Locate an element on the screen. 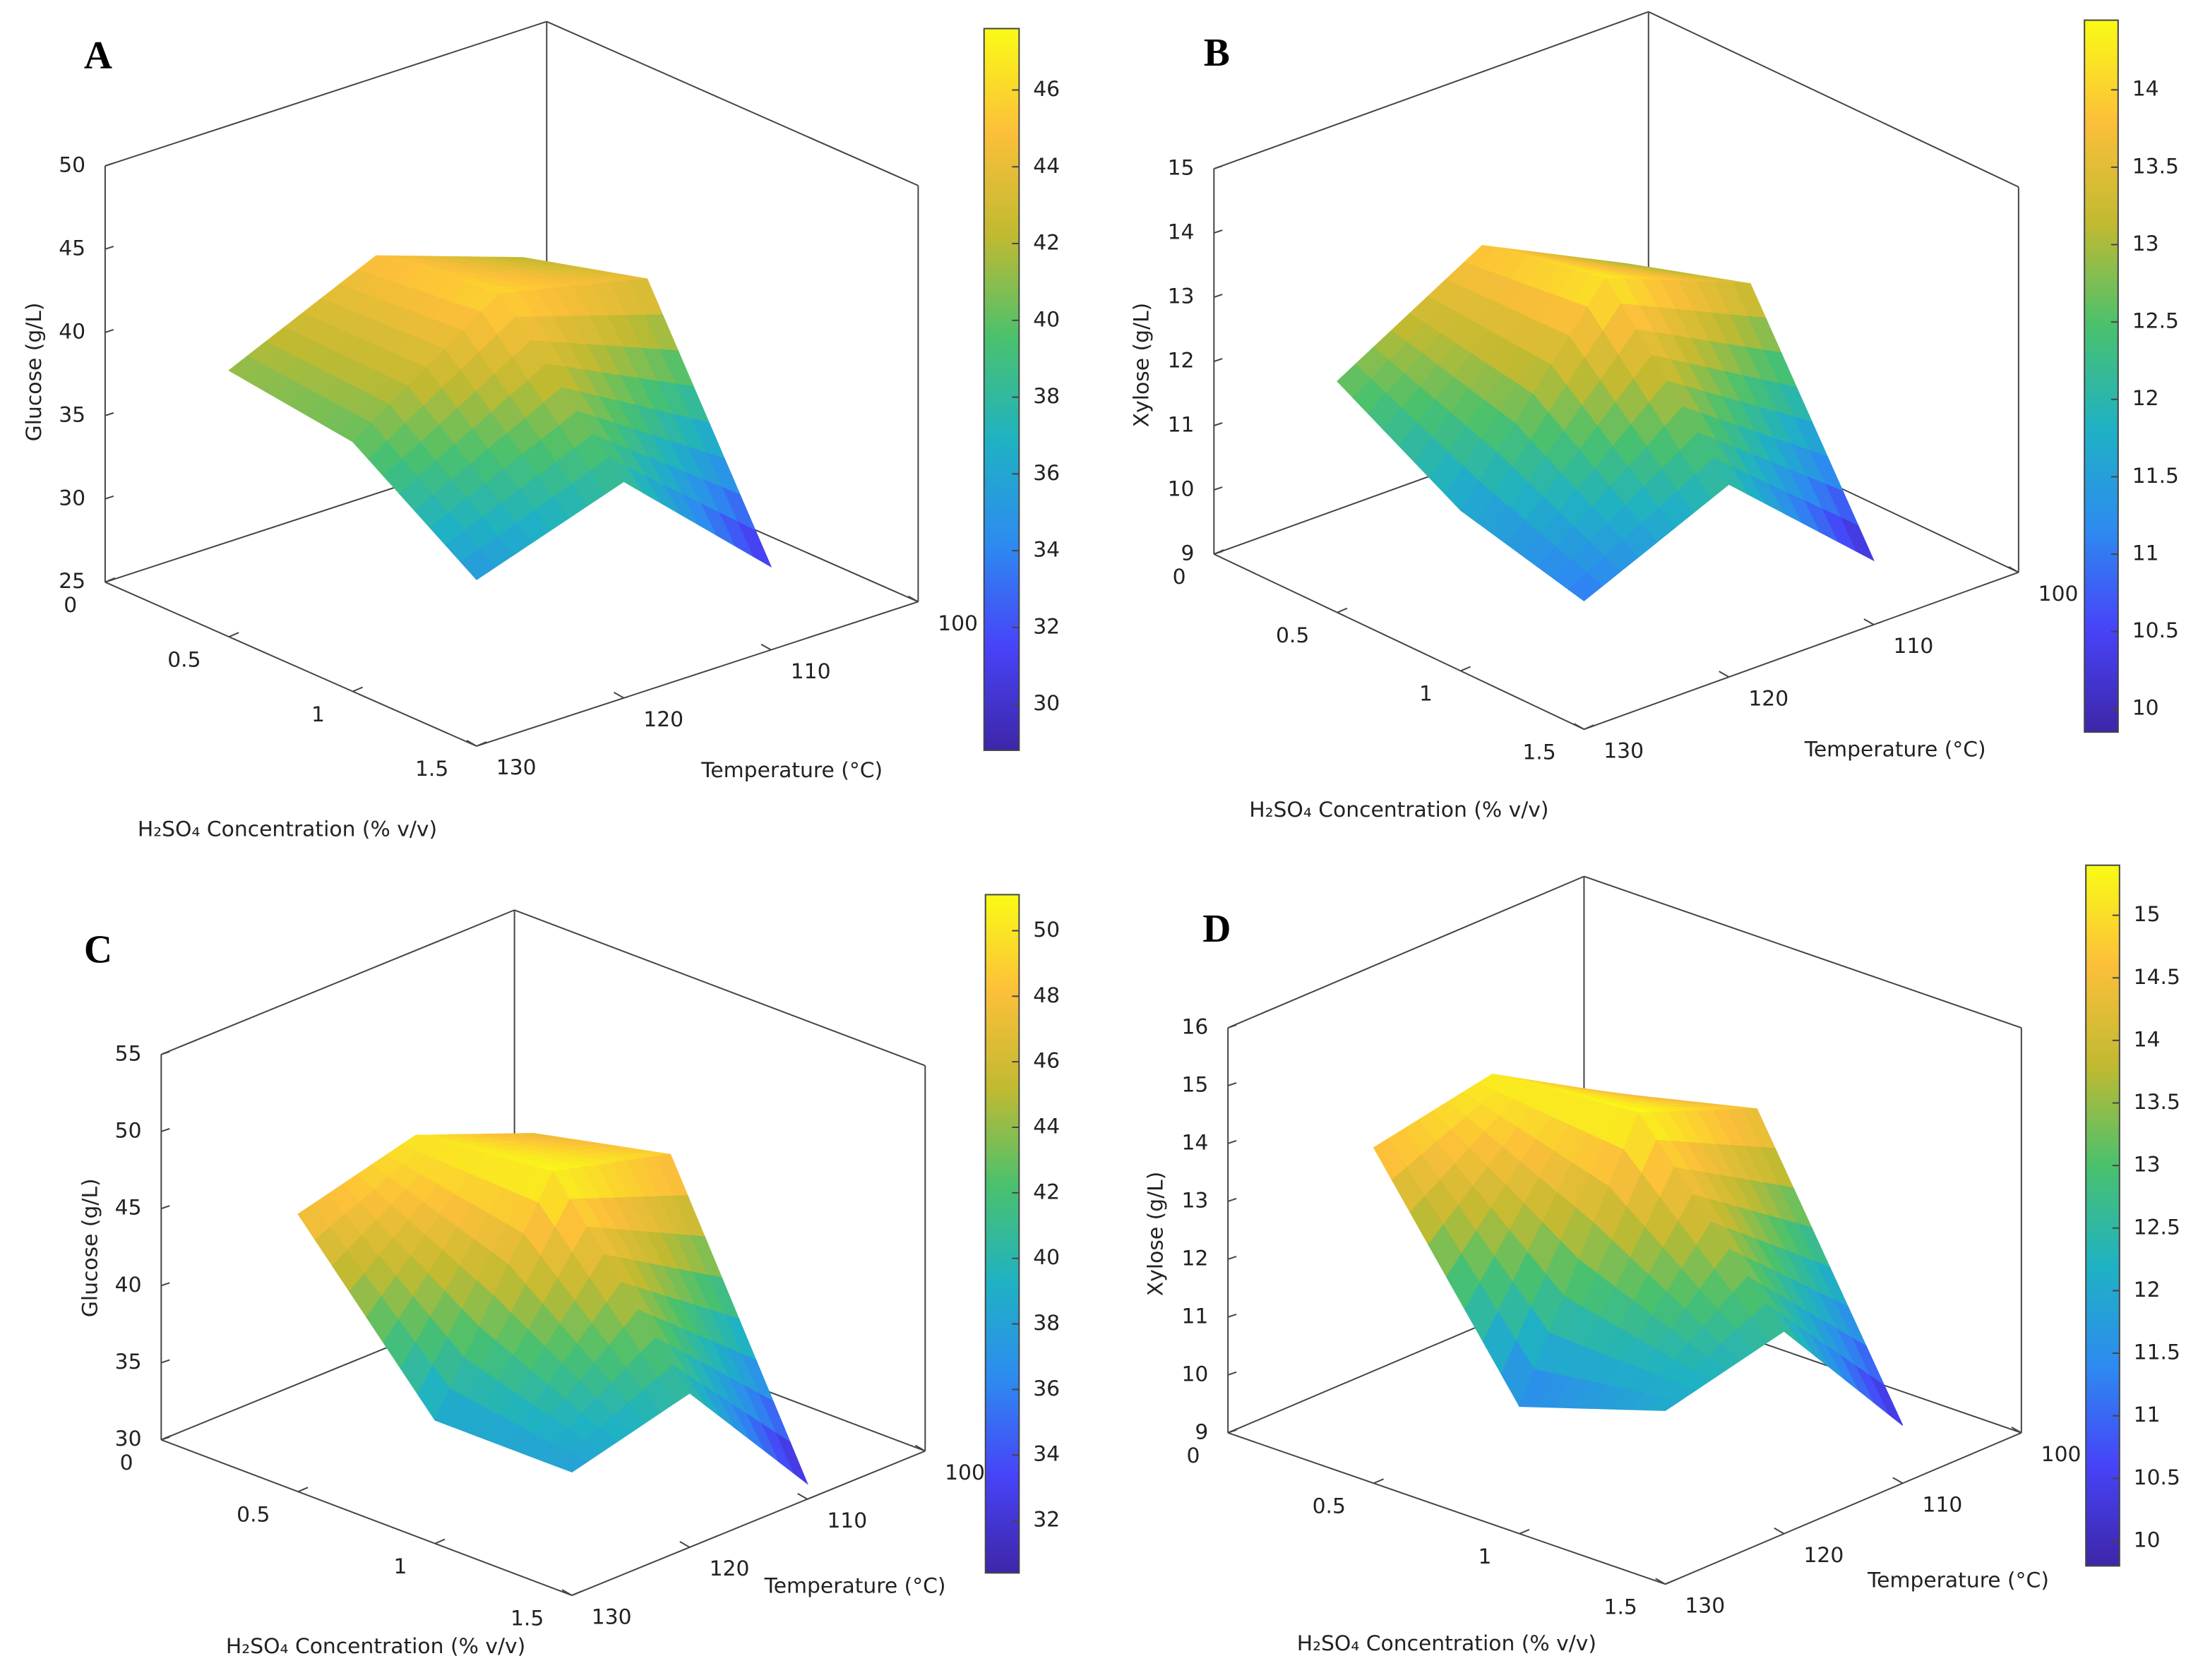  colorbar-tick-label: 44 is located at coordinates (1046, 166).